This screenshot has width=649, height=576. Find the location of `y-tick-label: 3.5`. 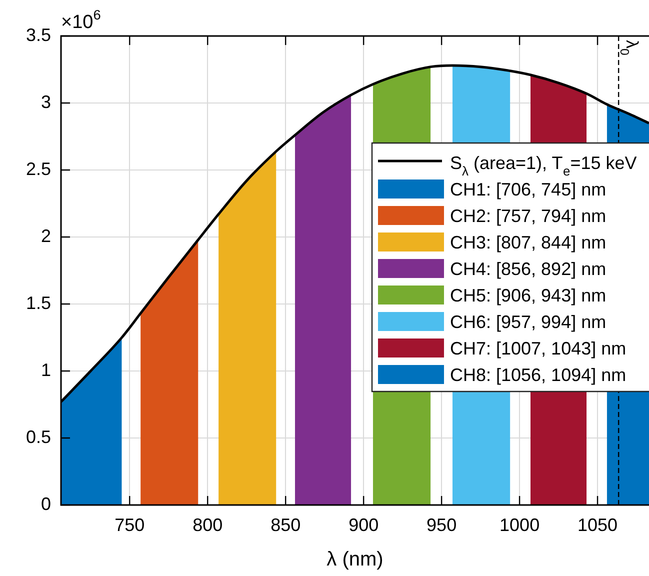

y-tick-label: 3.5 is located at coordinates (38, 34).